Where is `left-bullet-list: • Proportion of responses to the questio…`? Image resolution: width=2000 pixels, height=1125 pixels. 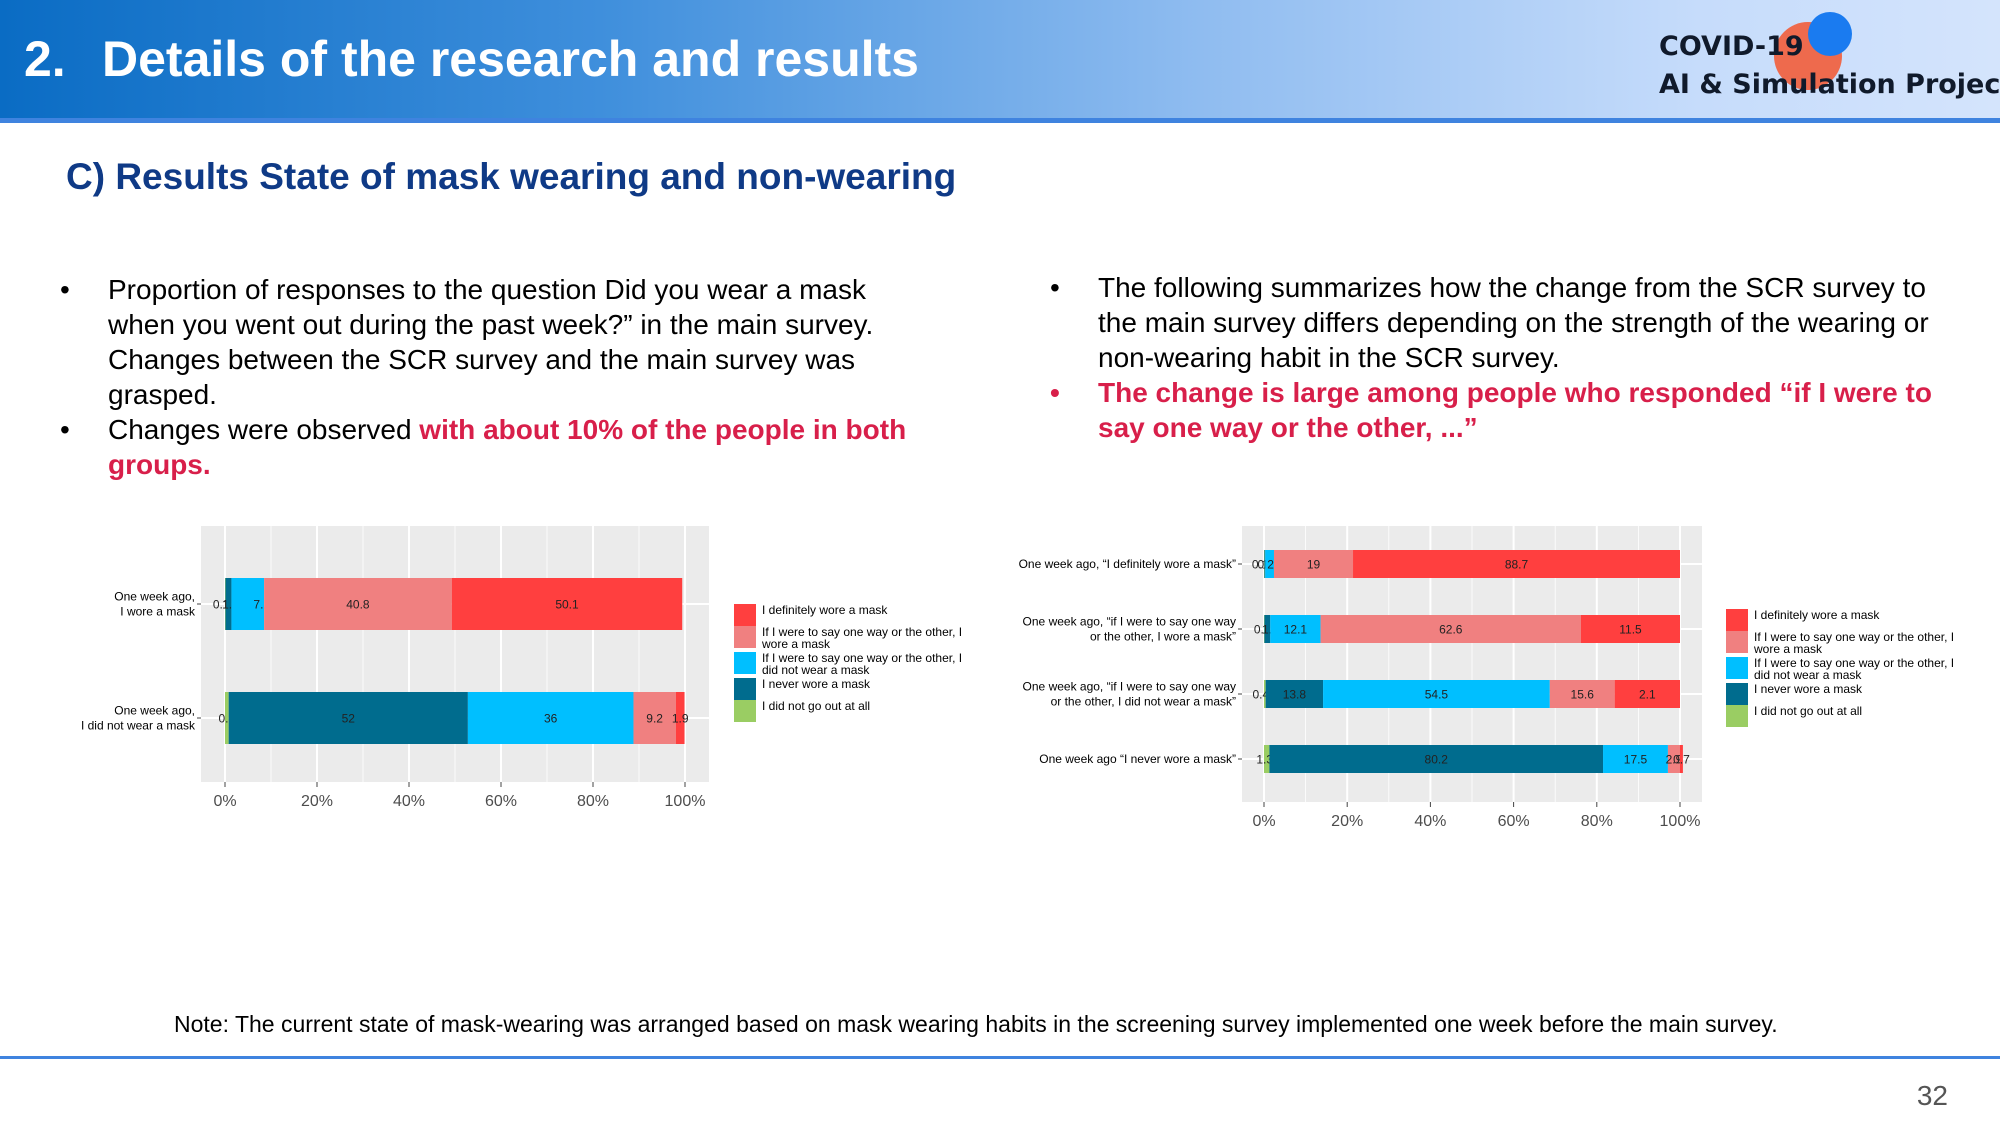 left-bullet-list: • Proportion of responses to the questio… is located at coordinates (495, 377).